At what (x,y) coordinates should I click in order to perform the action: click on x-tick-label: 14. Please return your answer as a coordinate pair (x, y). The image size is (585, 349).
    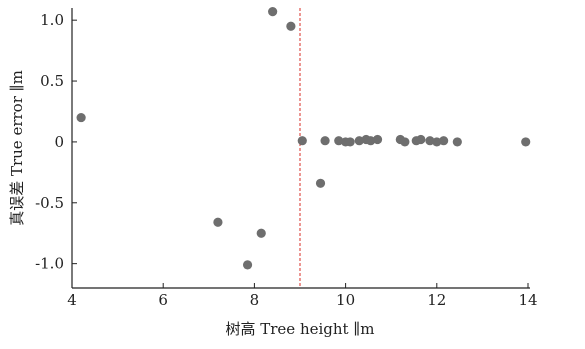
    Looking at the image, I should click on (527, 300).